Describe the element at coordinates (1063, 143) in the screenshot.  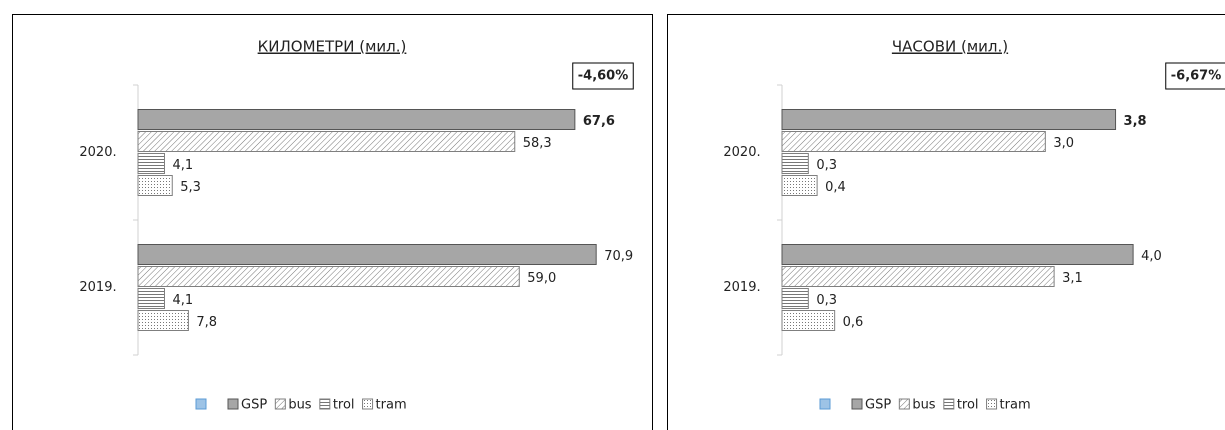
I see `value-label: 3,0` at that location.